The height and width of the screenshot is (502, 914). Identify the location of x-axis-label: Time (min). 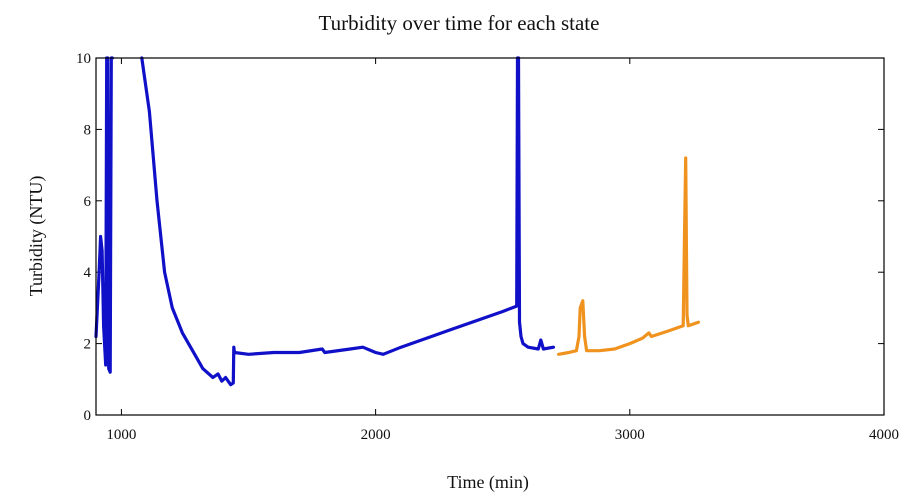
(488, 482).